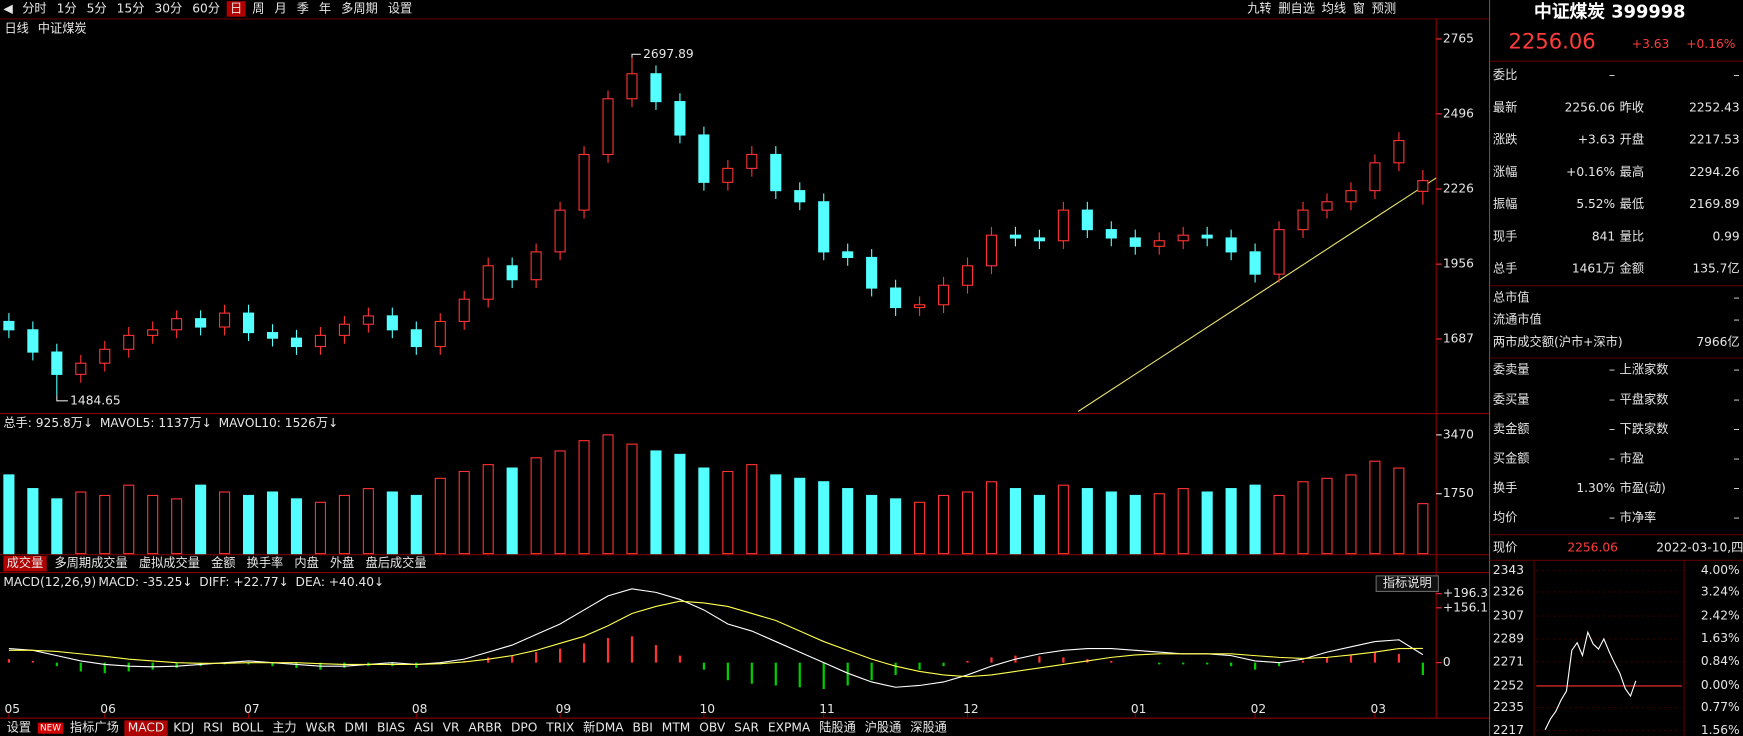 The image size is (1743, 736). Describe the element at coordinates (1595, 204) in the screenshot. I see `quote-value: 5.52%` at that location.